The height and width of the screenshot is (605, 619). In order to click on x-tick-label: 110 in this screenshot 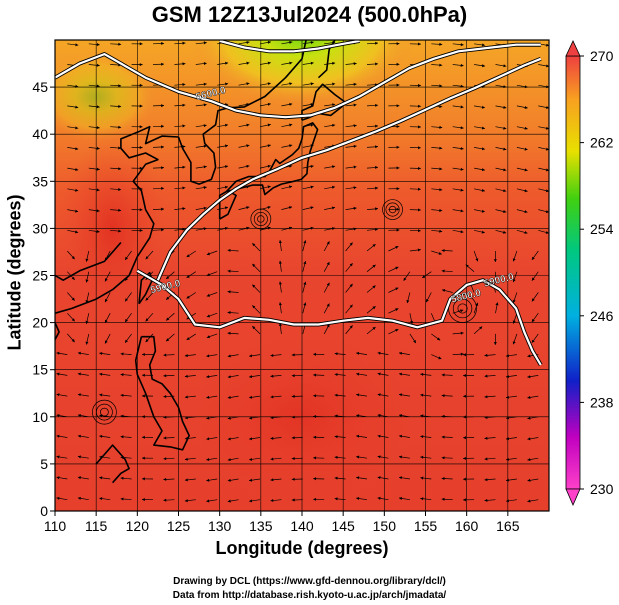, I will do `click(55, 526)`.